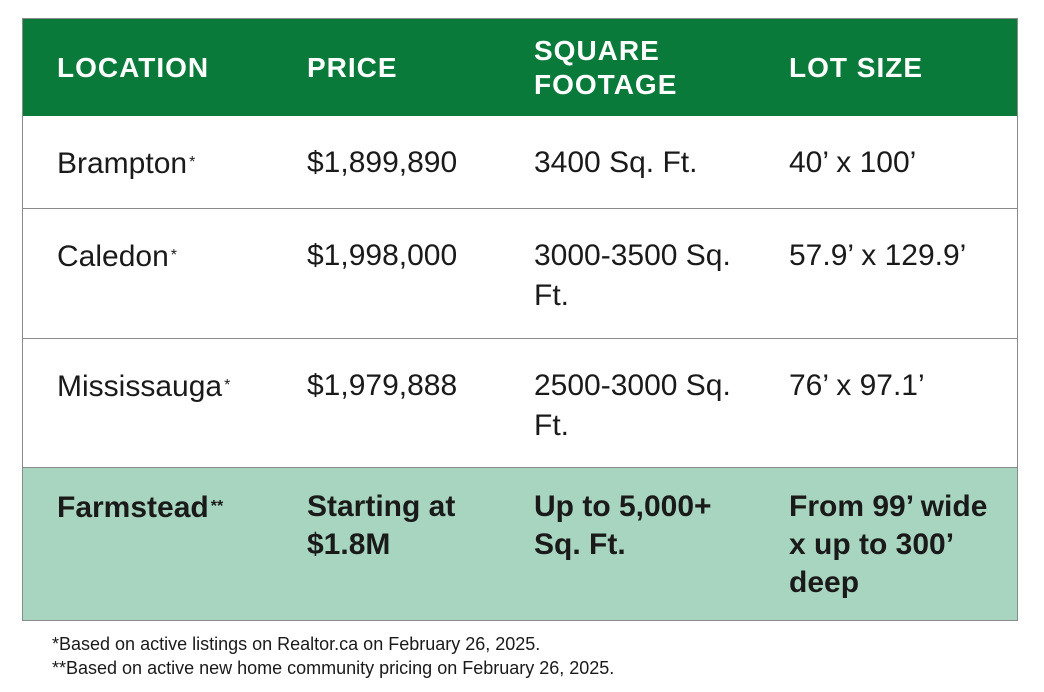 Image resolution: width=1044 pixels, height=692 pixels. What do you see at coordinates (217, 506) in the screenshot?
I see `footnote-mark: **` at bounding box center [217, 506].